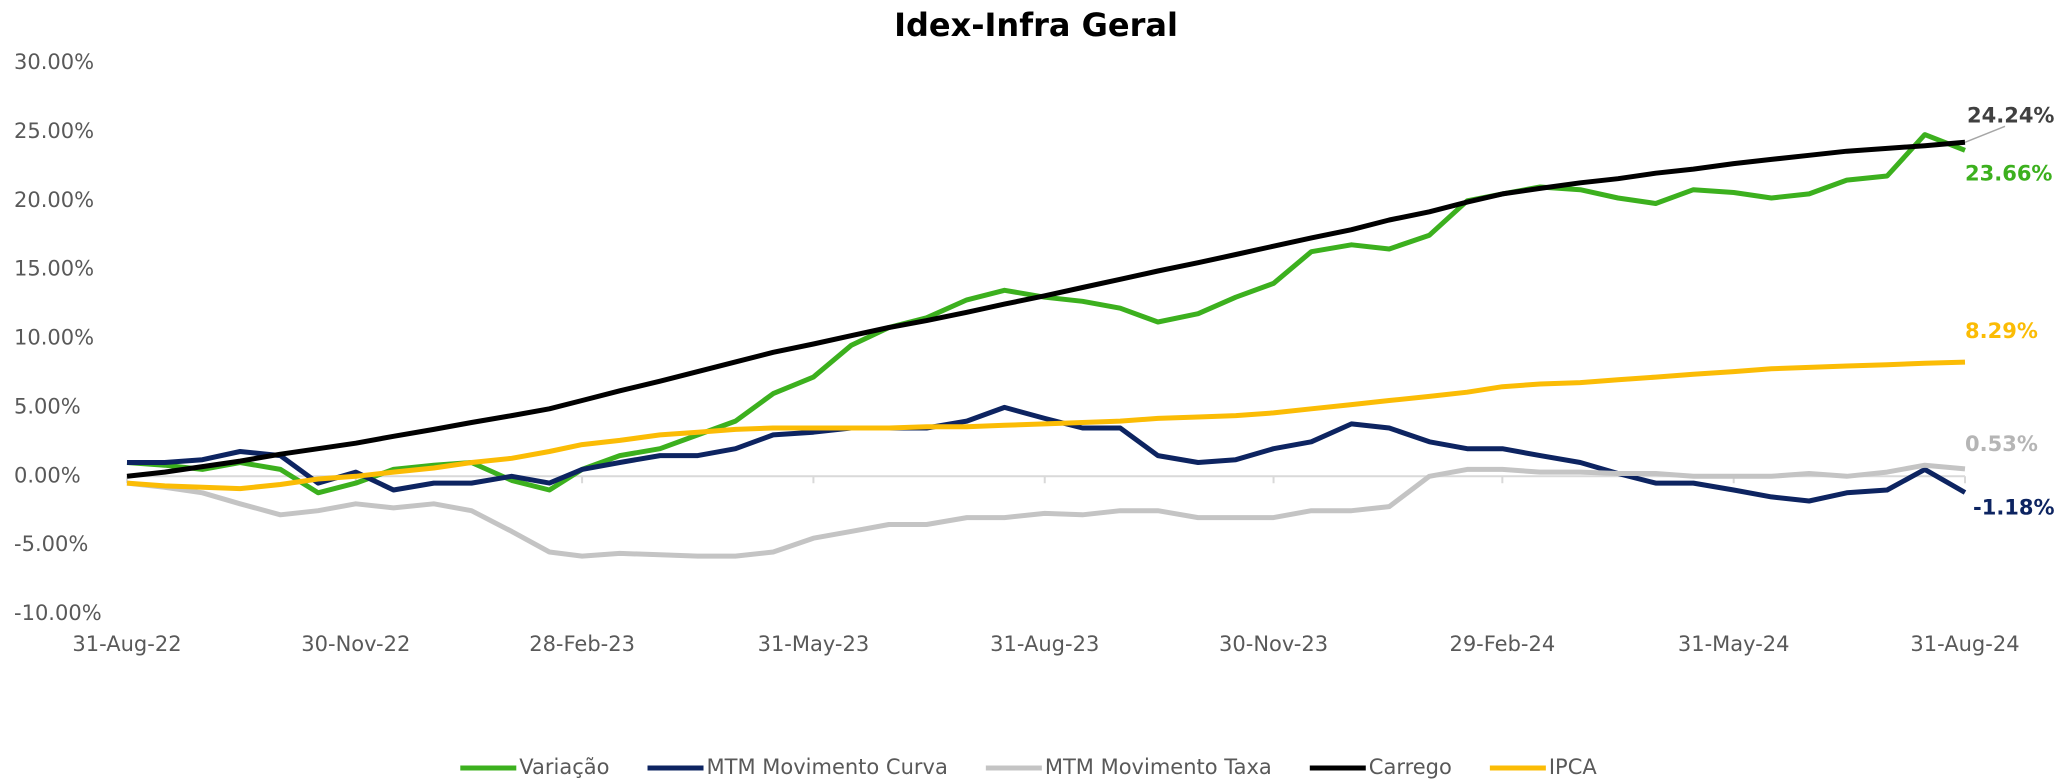 Image resolution: width=2057 pixels, height=781 pixels. I want to click on legend-label: MTM Movimento Curva, so click(827, 767).